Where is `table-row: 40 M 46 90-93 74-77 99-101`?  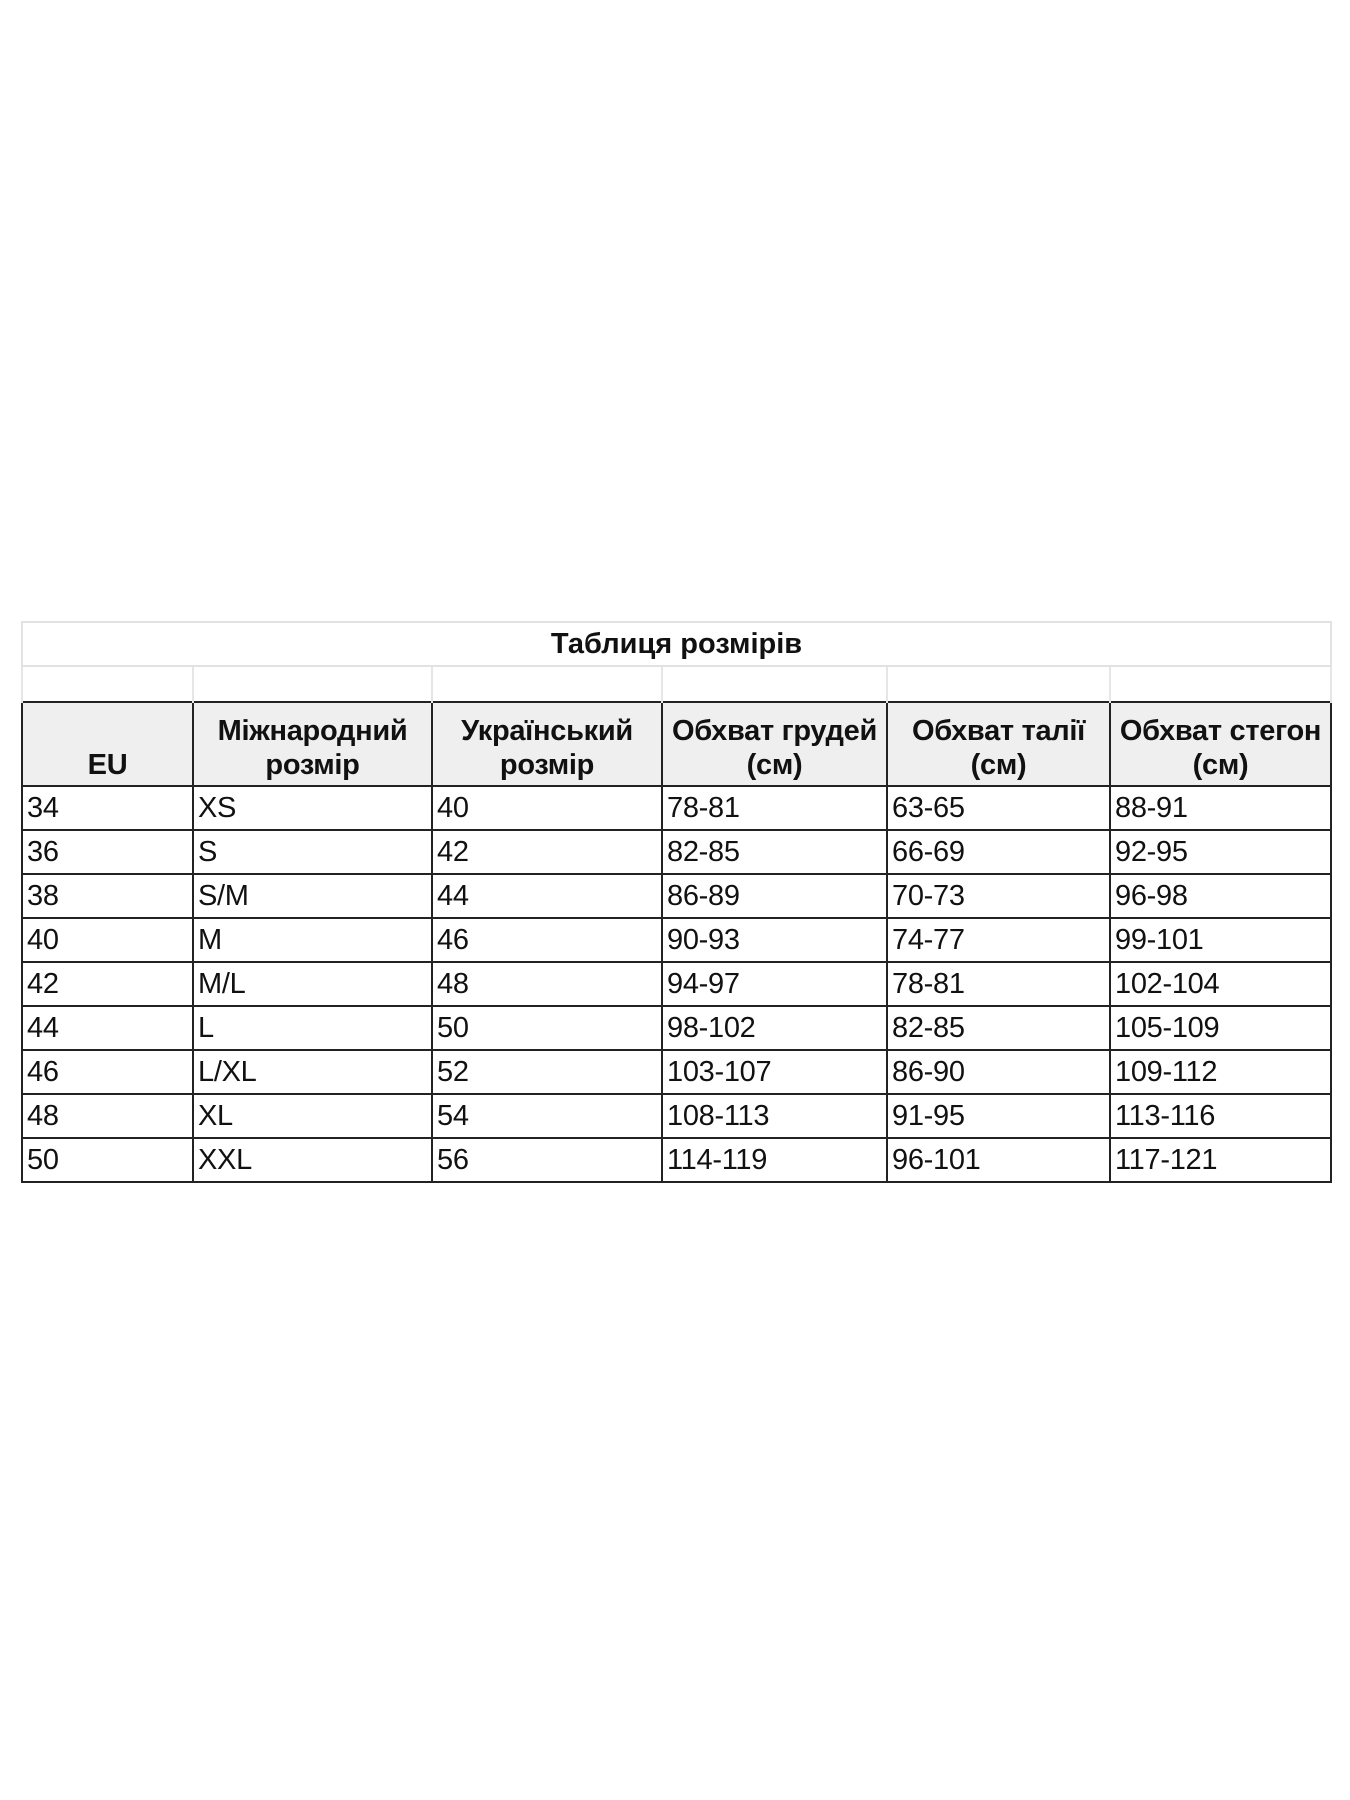 table-row: 40 M 46 90-93 74-77 99-101 is located at coordinates (677, 940).